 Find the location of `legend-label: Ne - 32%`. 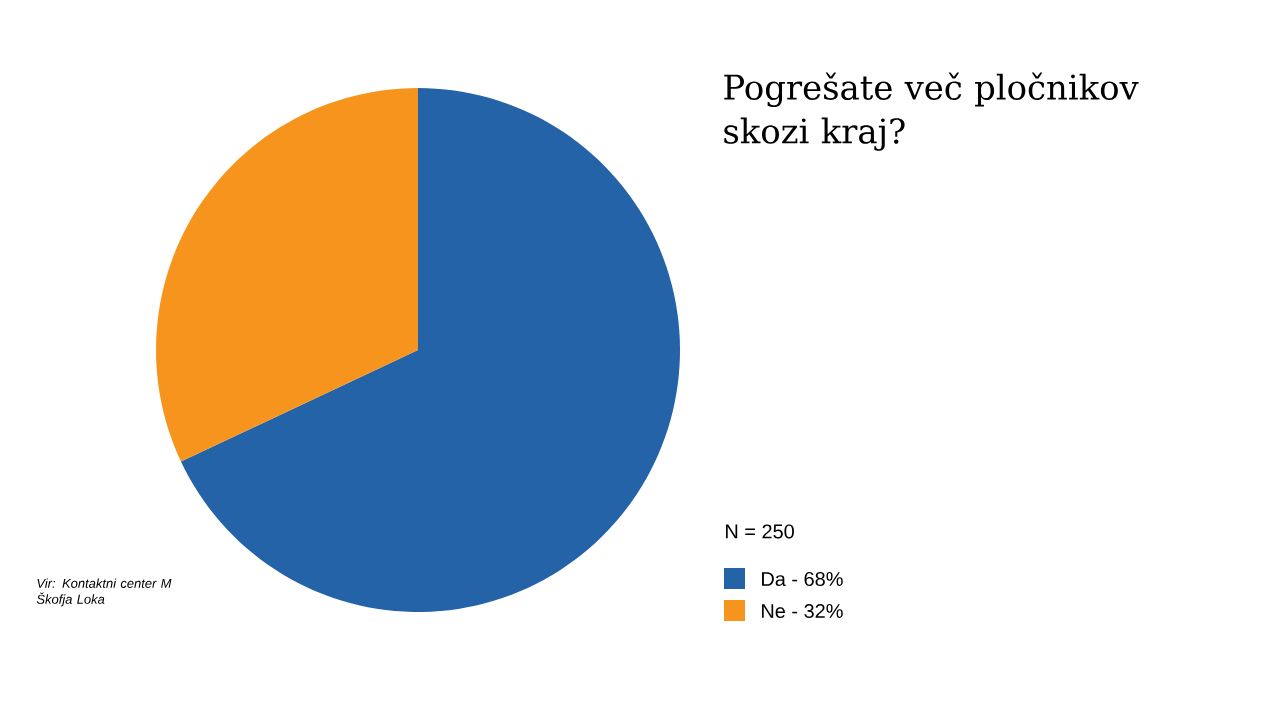

legend-label: Ne - 32% is located at coordinates (802, 611).